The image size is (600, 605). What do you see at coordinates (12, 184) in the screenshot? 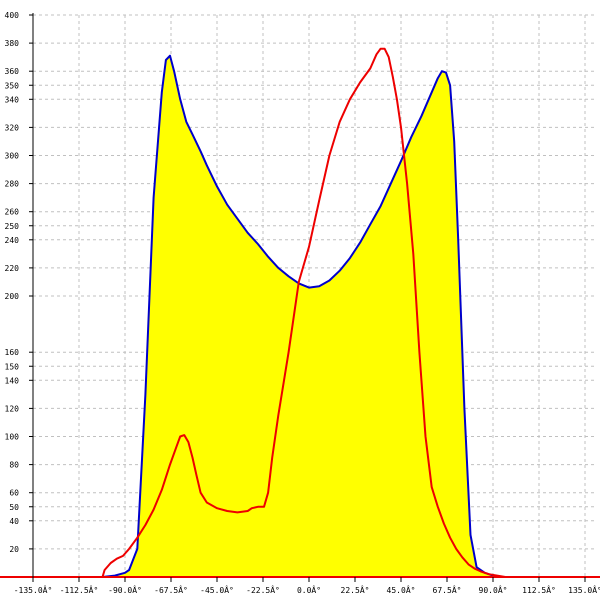
I see `y-tick-label: 280` at bounding box center [12, 184].